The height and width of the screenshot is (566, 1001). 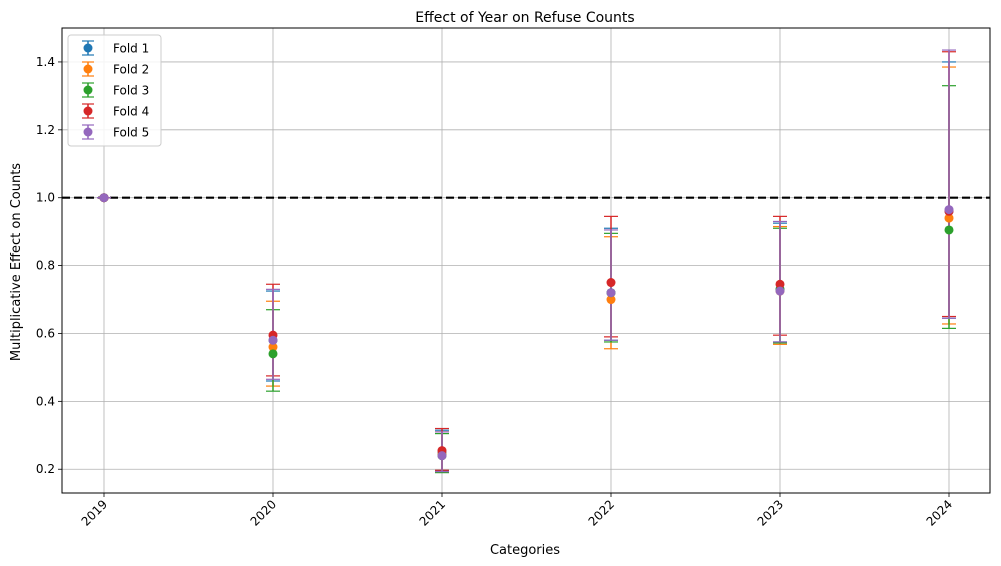 What do you see at coordinates (524, 18) in the screenshot?
I see `chart-title: Effect of Year on Refuse Counts` at bounding box center [524, 18].